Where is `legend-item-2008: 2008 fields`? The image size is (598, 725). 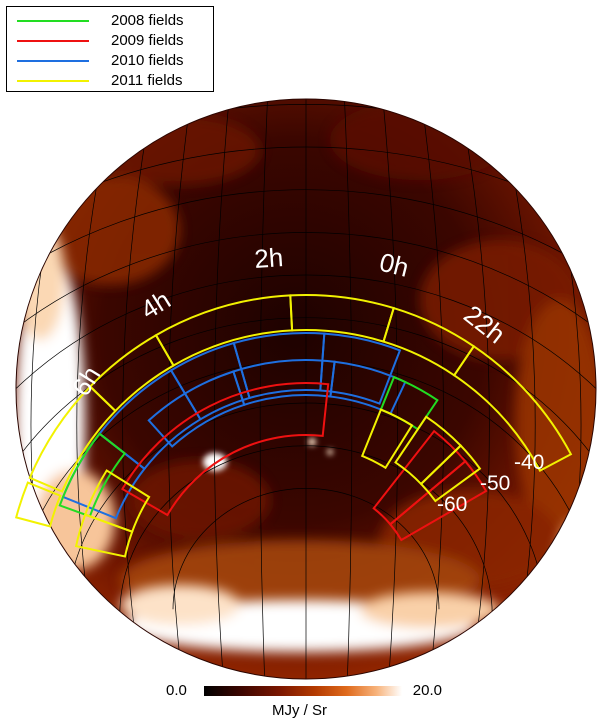 legend-item-2008: 2008 fields is located at coordinates (112, 21).